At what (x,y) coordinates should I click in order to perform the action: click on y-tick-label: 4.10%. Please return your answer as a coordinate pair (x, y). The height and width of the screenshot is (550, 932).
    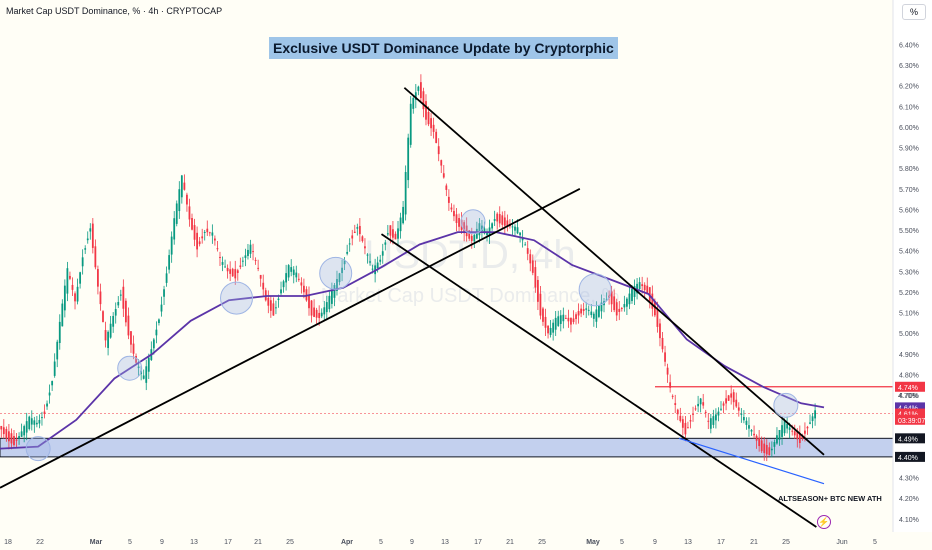
    Looking at the image, I should click on (909, 520).